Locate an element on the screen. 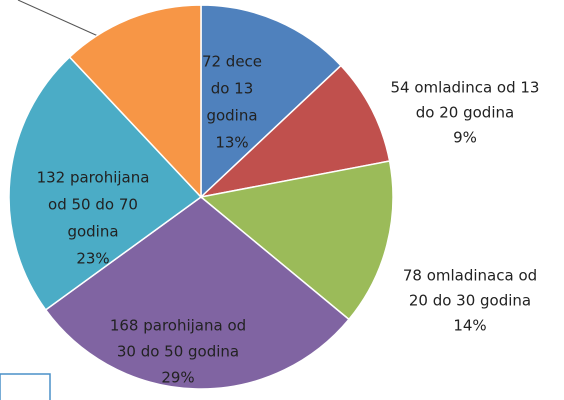  data-label: 29% is located at coordinates (177, 378).